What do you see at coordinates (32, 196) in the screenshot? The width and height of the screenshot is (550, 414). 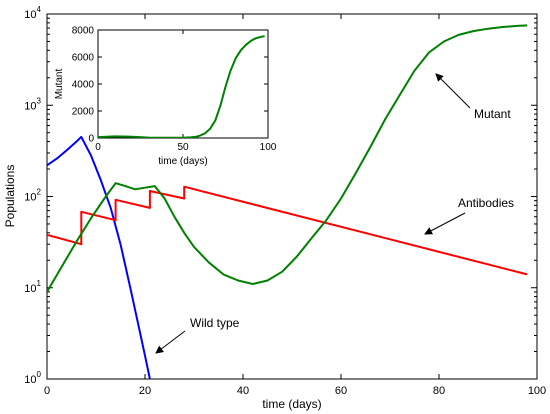 I see `main-y-tick-label: 10²` at bounding box center [32, 196].